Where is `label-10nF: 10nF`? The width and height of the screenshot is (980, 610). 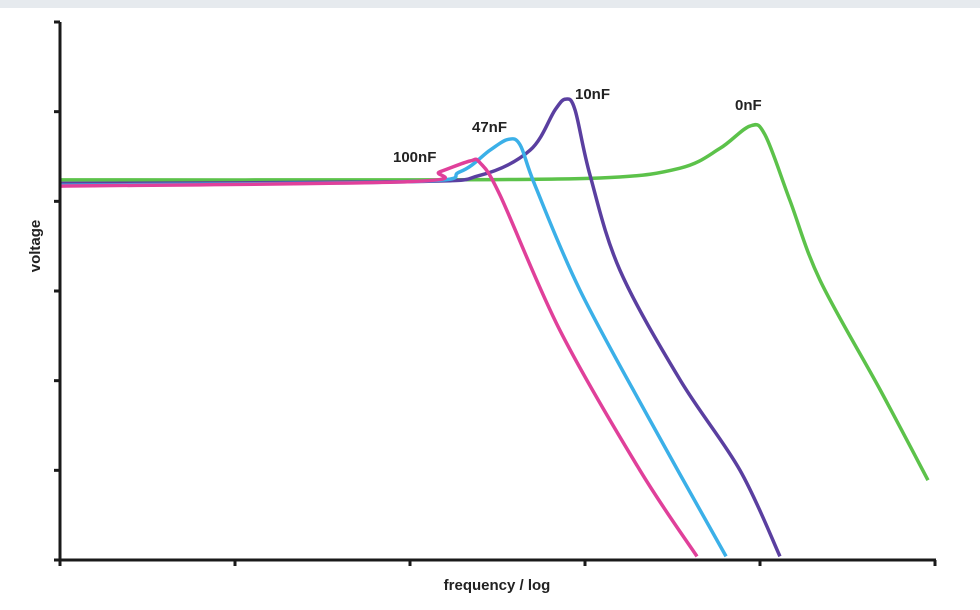 label-10nF: 10nF is located at coordinates (592, 94).